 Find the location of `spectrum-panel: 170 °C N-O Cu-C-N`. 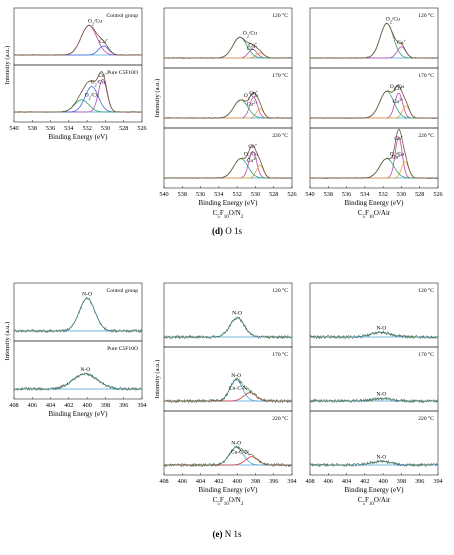

spectrum-panel: 170 °C N-O Cu-C-N is located at coordinates (228, 379).